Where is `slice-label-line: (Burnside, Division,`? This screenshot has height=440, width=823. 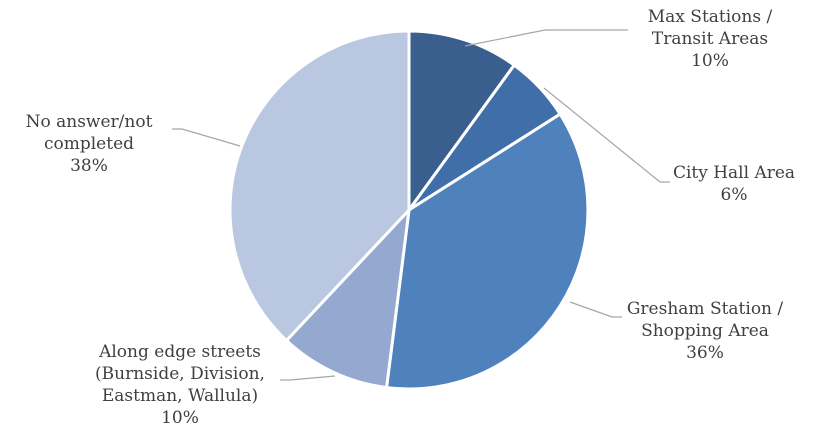 slice-label-line: (Burnside, Division, is located at coordinates (180, 374).